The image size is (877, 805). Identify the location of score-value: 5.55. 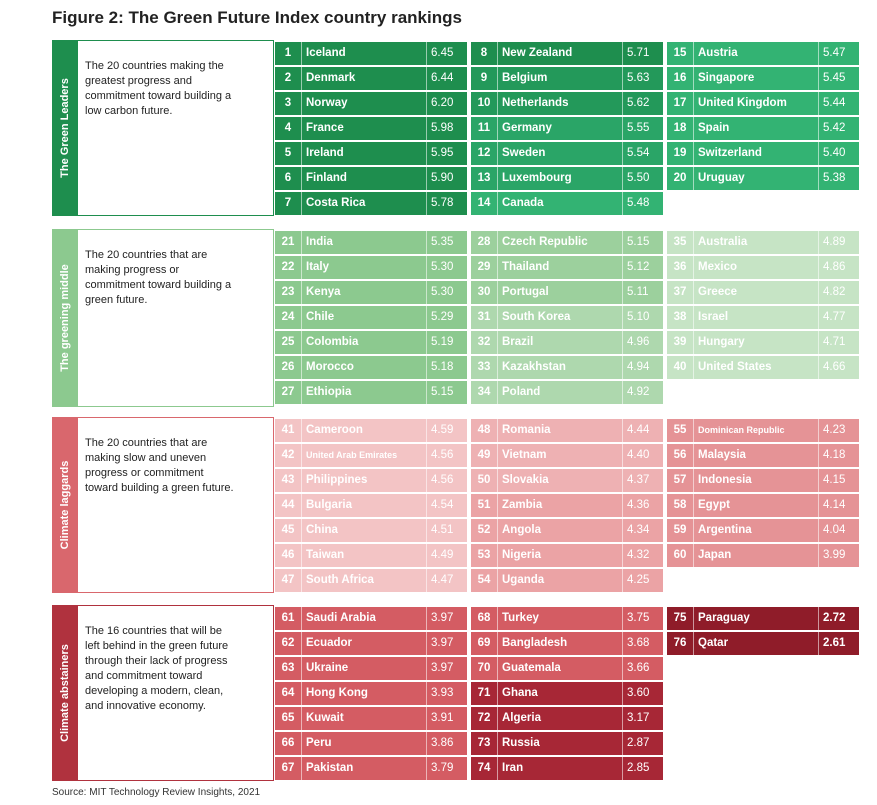
(642, 128).